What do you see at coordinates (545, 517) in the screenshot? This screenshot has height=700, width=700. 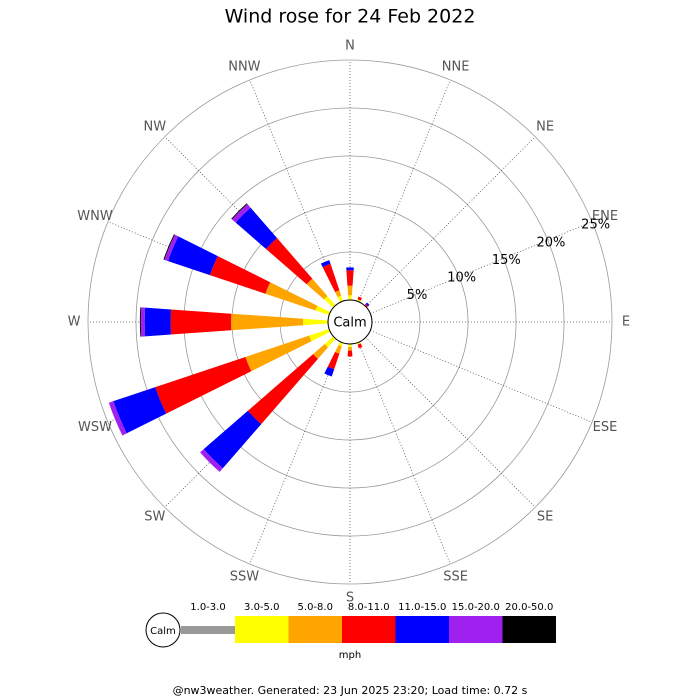 I see `direction-label: SE` at bounding box center [545, 517].